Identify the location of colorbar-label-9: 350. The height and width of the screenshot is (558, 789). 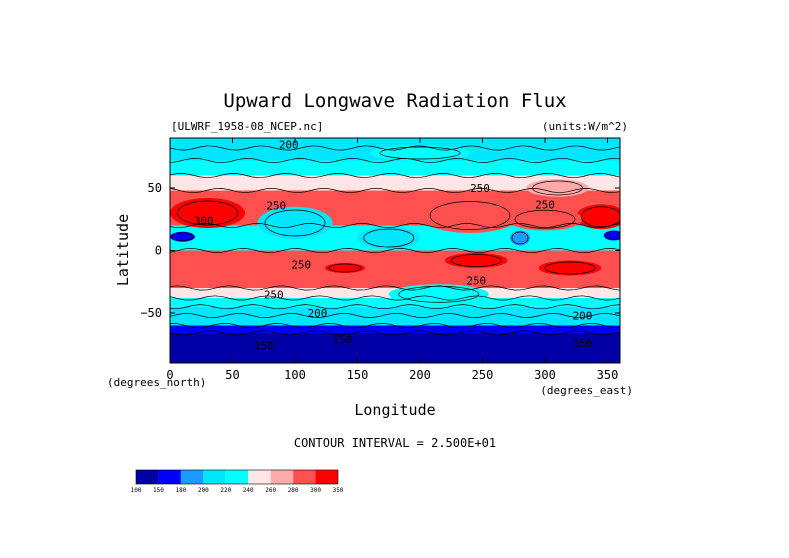
(338, 490).